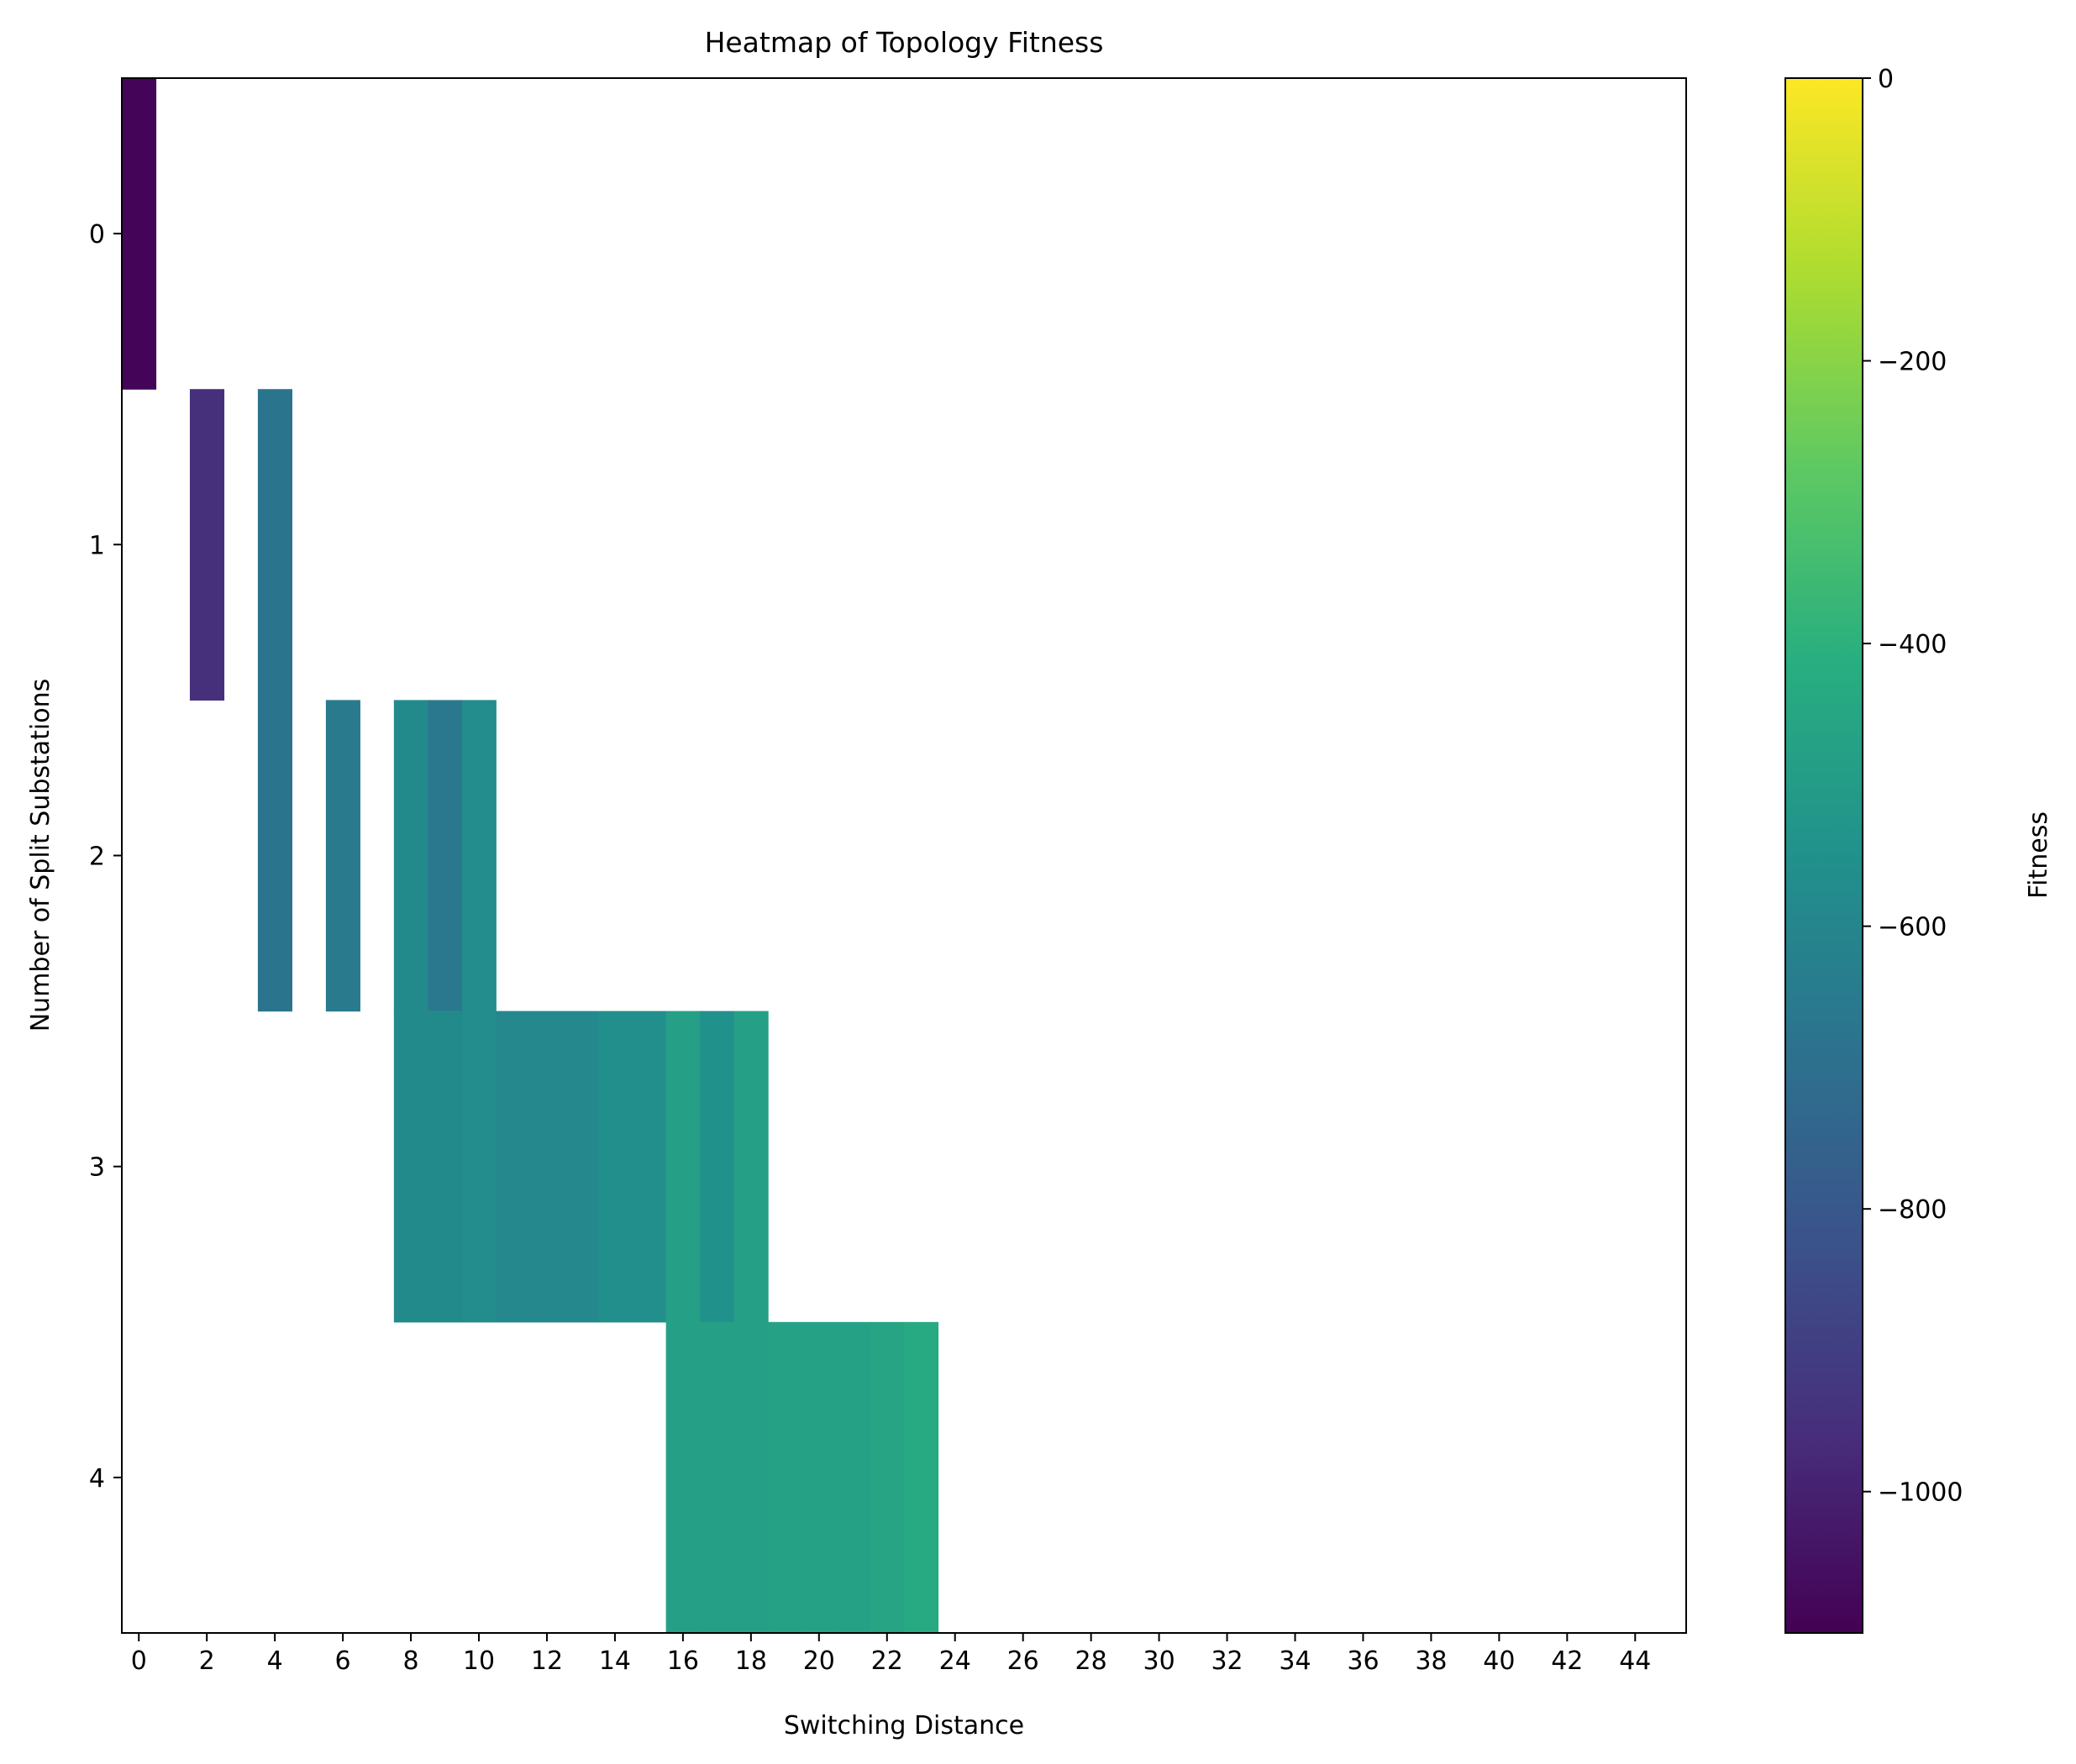  I want to click on y-axis-label: Number of Split Substations, so click(40, 855).